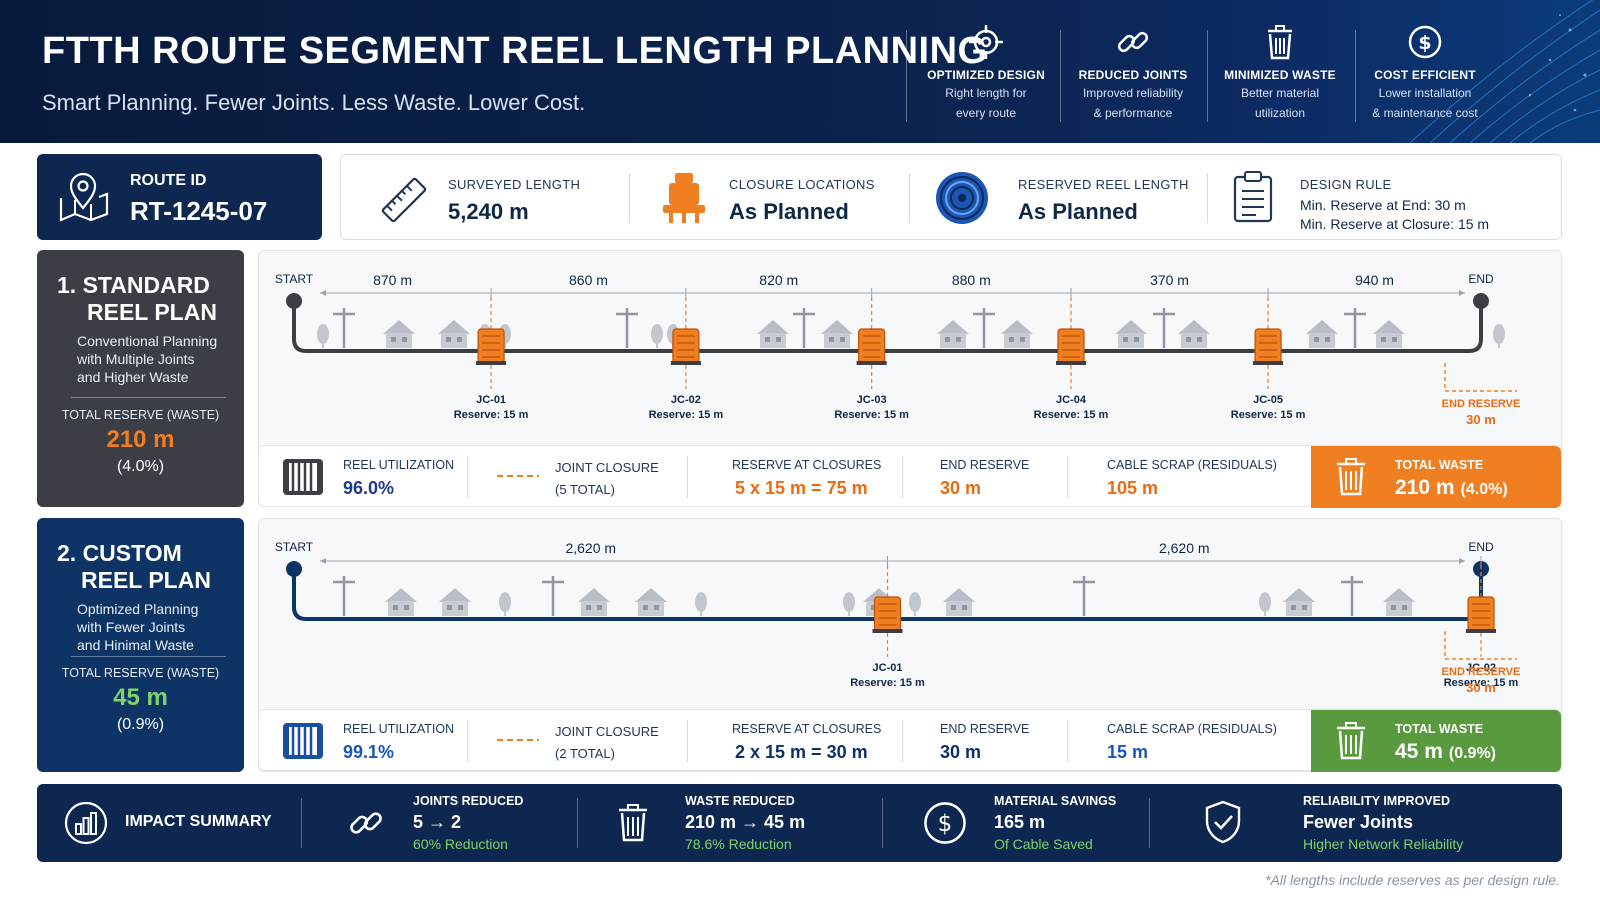 Image resolution: width=1600 pixels, height=900 pixels. What do you see at coordinates (140, 697) in the screenshot?
I see `total-reserve-value: 45 m` at bounding box center [140, 697].